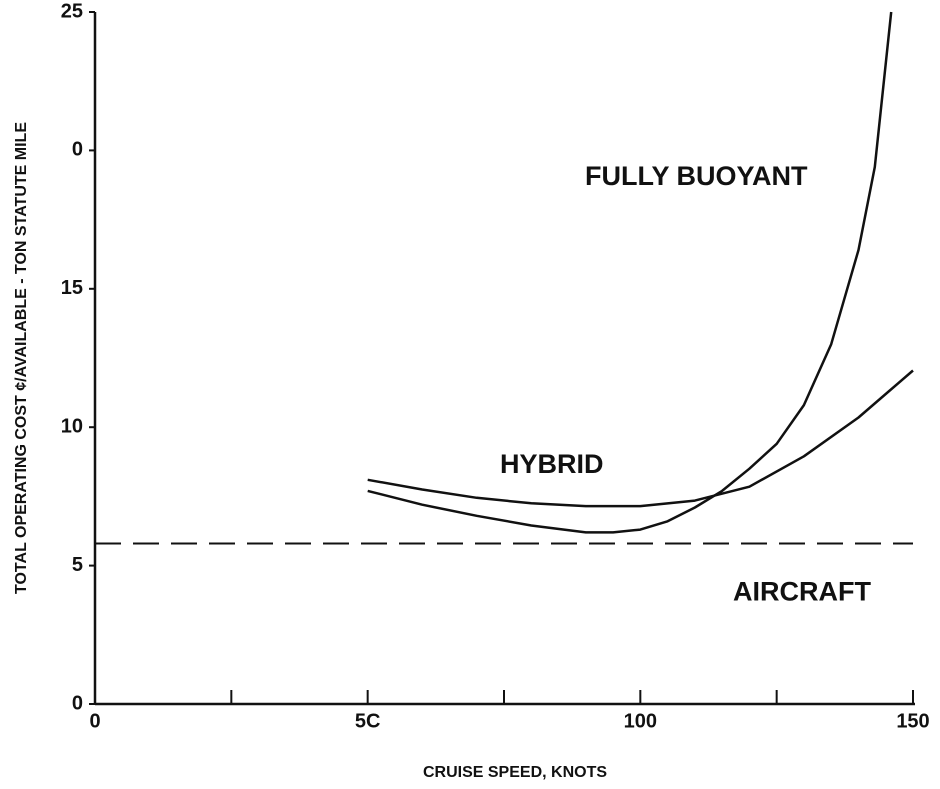  I want to click on series-line, so click(640, 438).